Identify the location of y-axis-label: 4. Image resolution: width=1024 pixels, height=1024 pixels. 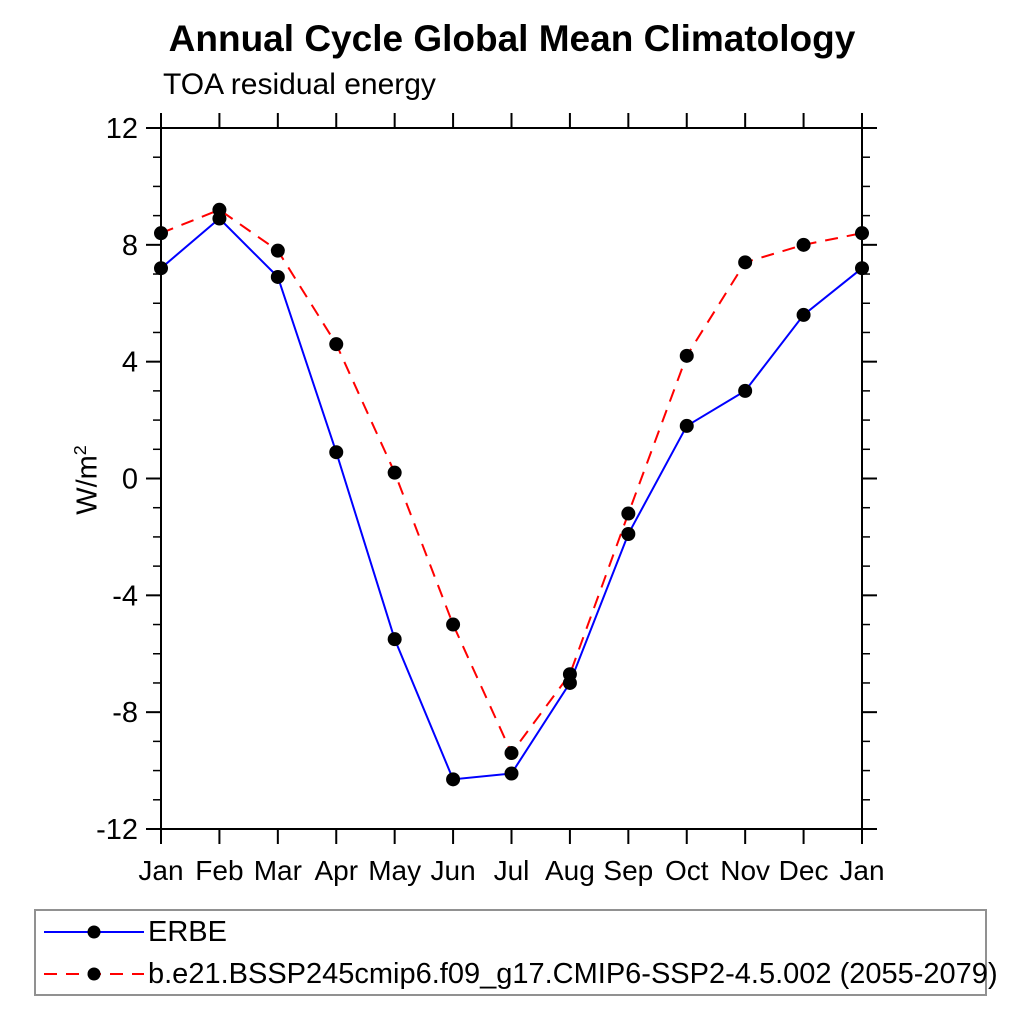
(130, 363).